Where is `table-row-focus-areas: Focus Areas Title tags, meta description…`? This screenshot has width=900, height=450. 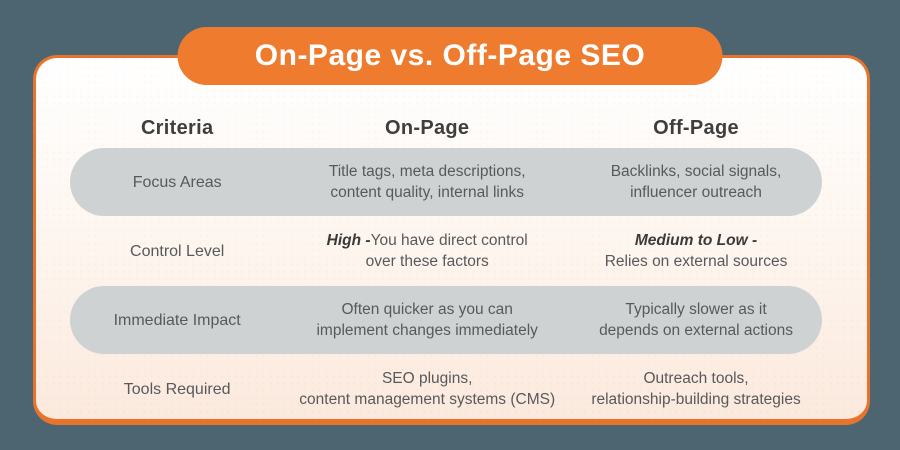
table-row-focus-areas: Focus Areas Title tags, meta description… is located at coordinates (446, 182).